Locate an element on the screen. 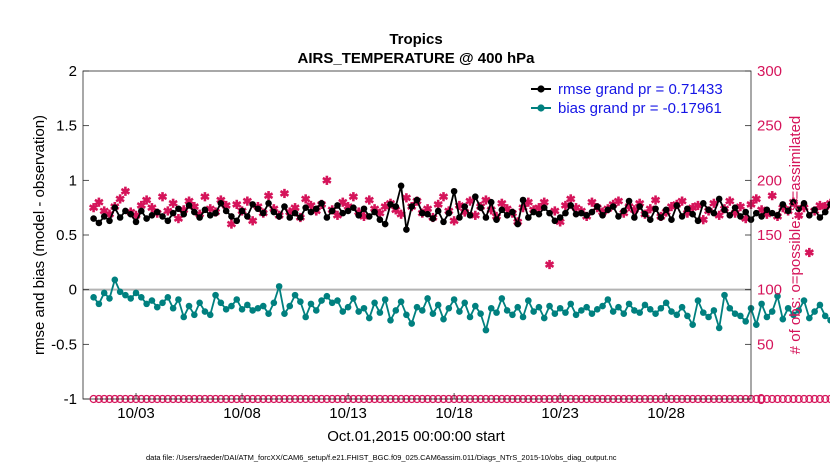 The image size is (830, 470). x-tick-label: 10/13 is located at coordinates (348, 413).